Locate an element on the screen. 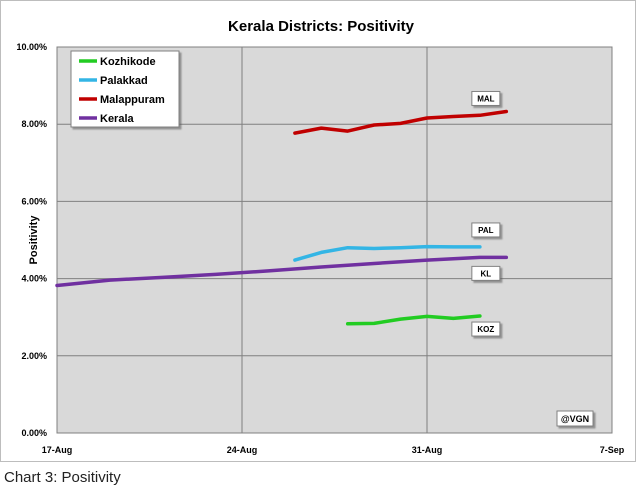 Image resolution: width=640 pixels, height=490 pixels. x-axis-ticks: 17-Aug 24-Aug 31-Aug 7-Sep is located at coordinates (333, 450).